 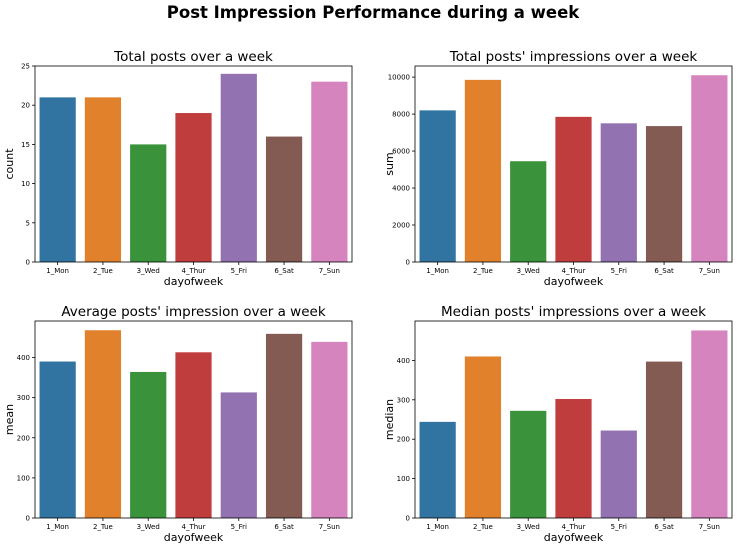 What do you see at coordinates (389, 163) in the screenshot?
I see `y-axis-label: sum` at bounding box center [389, 163].